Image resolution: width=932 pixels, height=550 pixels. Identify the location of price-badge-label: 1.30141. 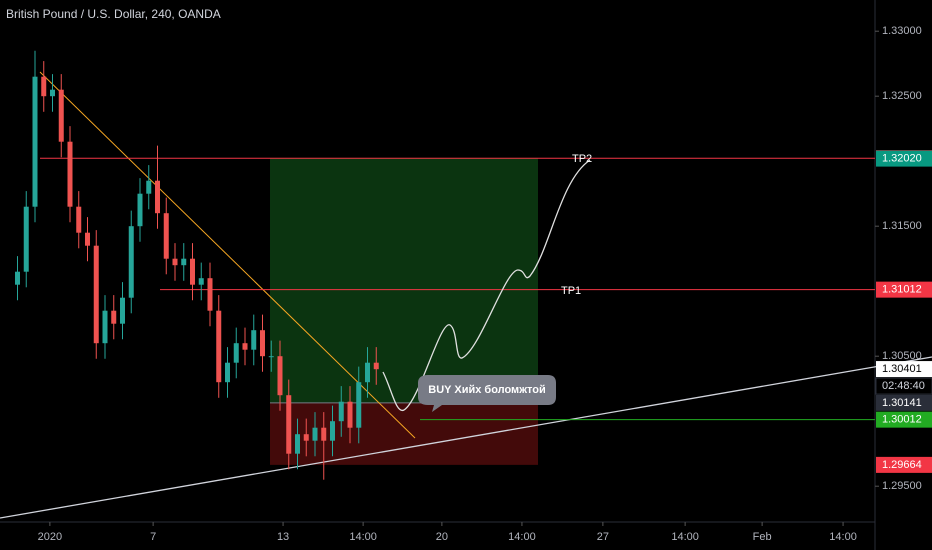
(902, 403).